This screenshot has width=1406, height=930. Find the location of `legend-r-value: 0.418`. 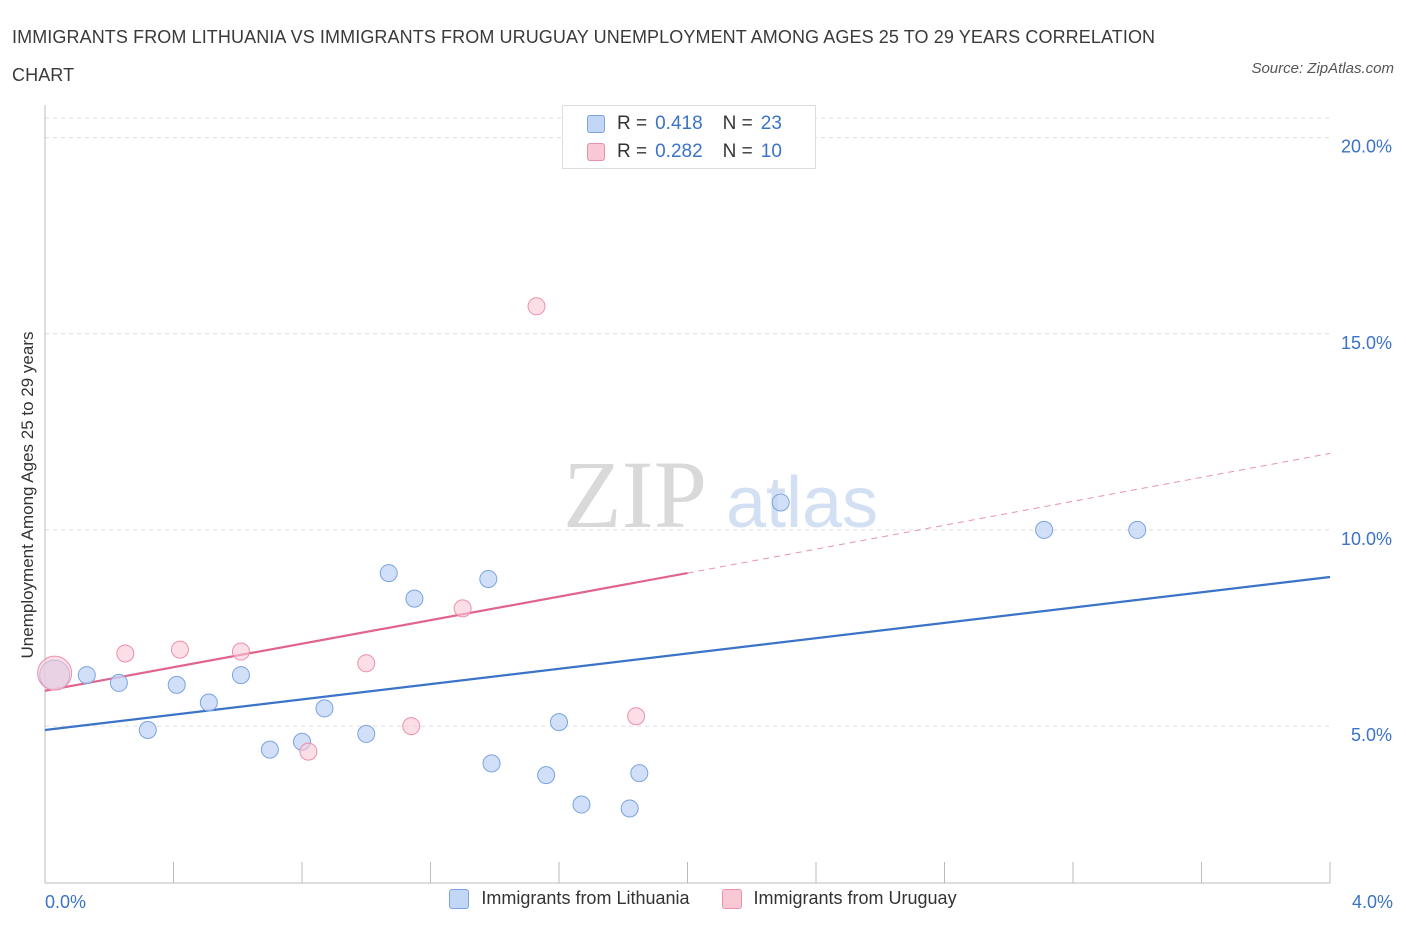

legend-r-value: 0.418 is located at coordinates (679, 123).